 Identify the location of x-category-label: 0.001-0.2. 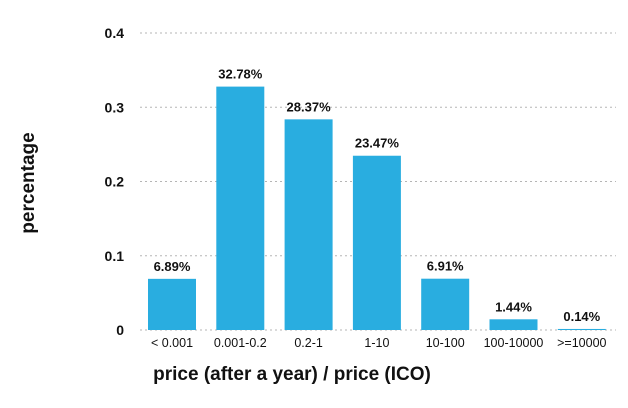
(240, 343).